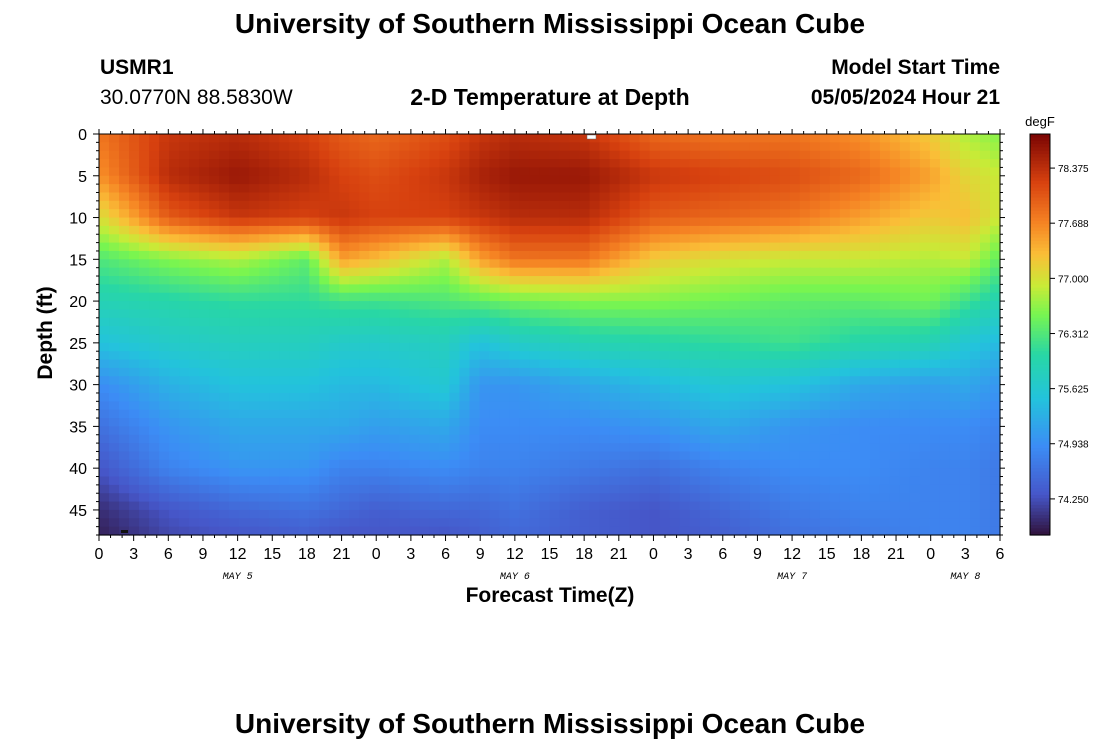 The width and height of the screenshot is (1100, 750). What do you see at coordinates (1073, 445) in the screenshot?
I see `colorbar-tick-label: 74.938` at bounding box center [1073, 445].